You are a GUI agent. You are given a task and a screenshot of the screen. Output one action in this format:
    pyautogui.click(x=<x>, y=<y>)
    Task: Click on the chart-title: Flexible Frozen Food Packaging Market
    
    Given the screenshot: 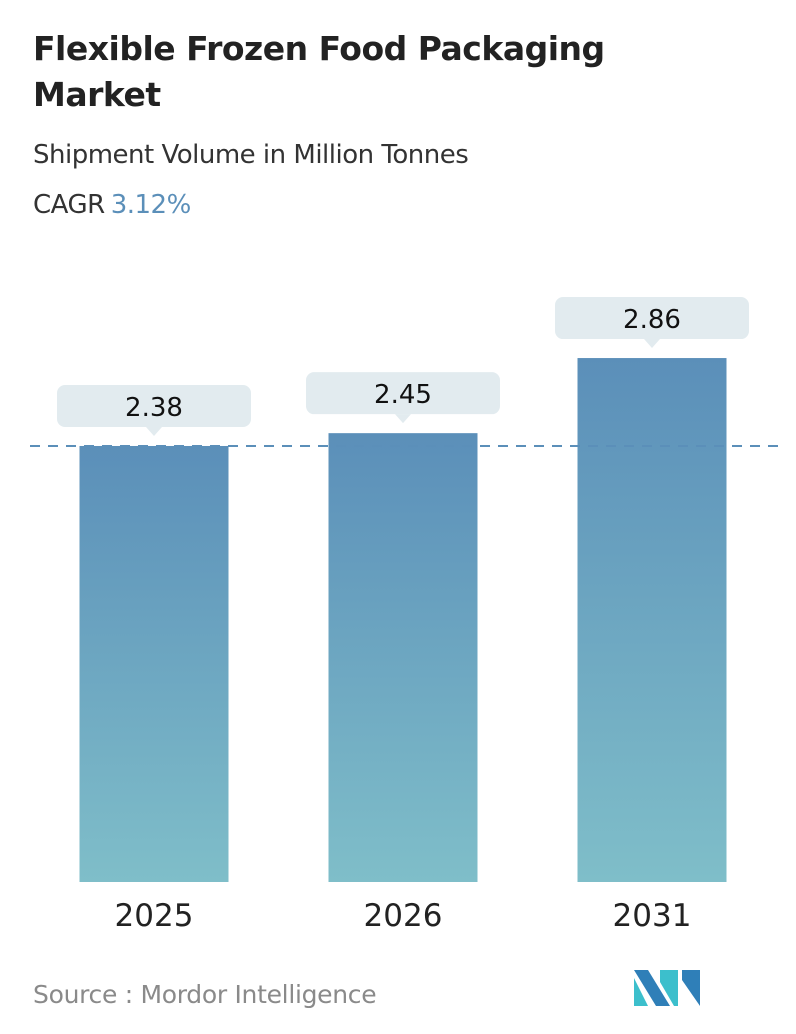 What is the action you would take?
    pyautogui.click(x=319, y=71)
    